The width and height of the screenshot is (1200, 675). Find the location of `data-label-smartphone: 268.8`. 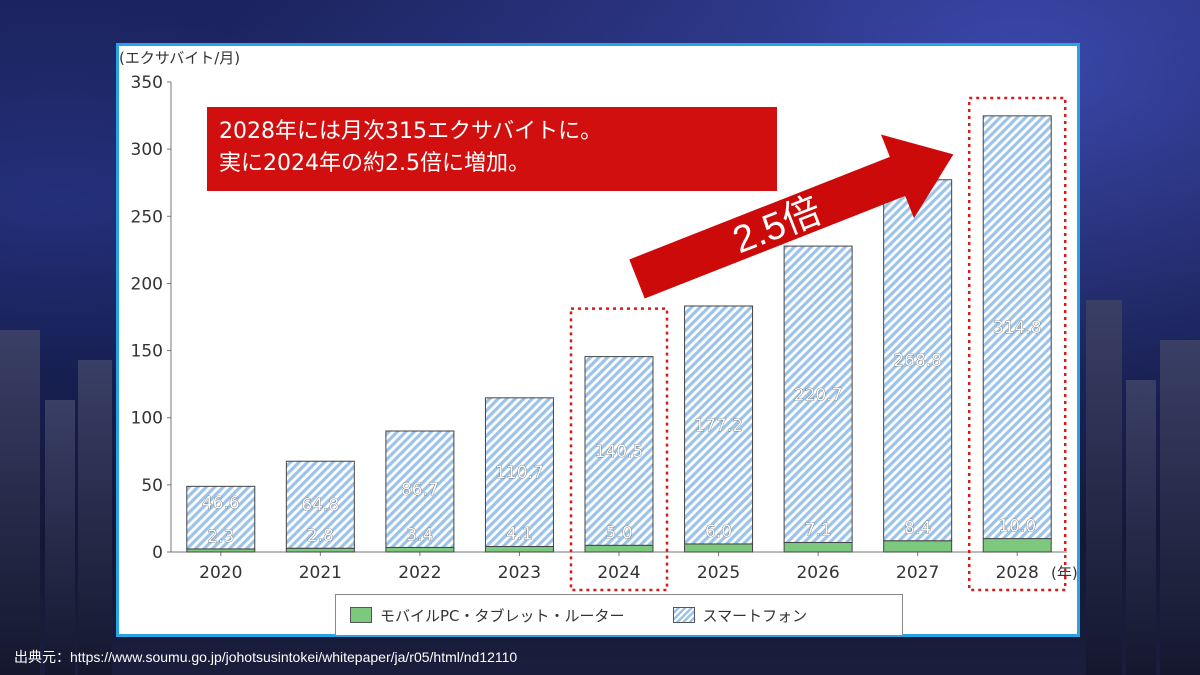

data-label-smartphone: 268.8 is located at coordinates (917, 361).